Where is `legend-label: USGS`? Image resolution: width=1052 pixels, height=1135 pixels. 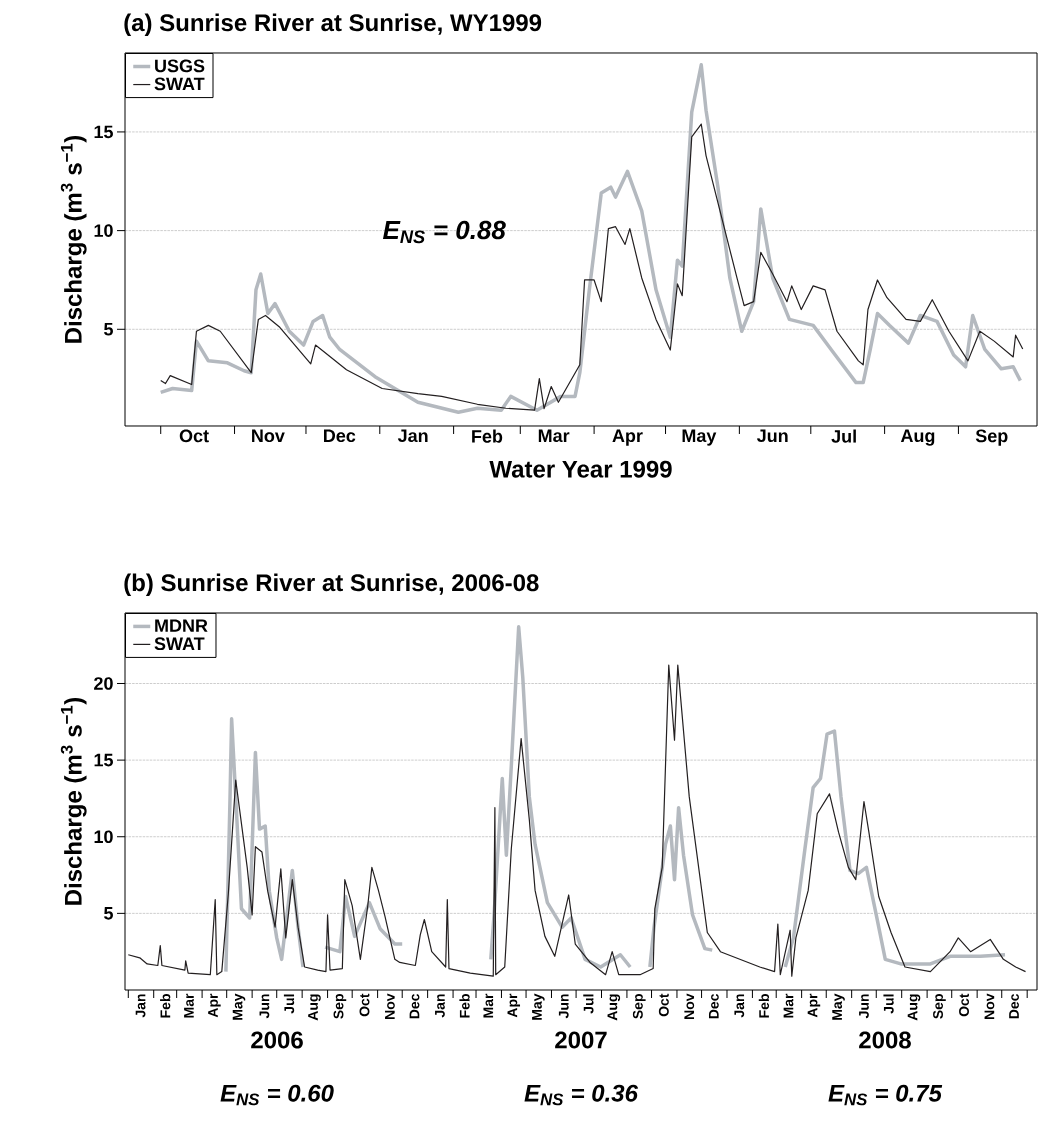
legend-label: USGS is located at coordinates (180, 66).